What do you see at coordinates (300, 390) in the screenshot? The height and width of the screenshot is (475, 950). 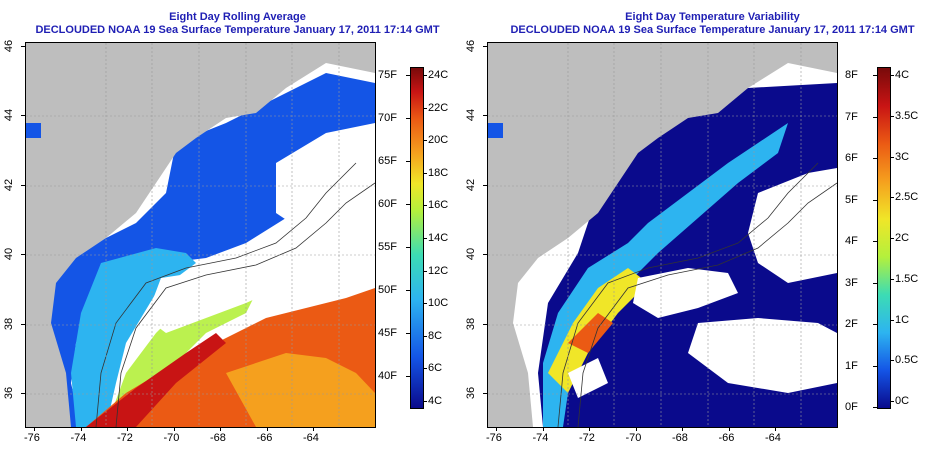 I see `warm-patch` at bounding box center [300, 390].